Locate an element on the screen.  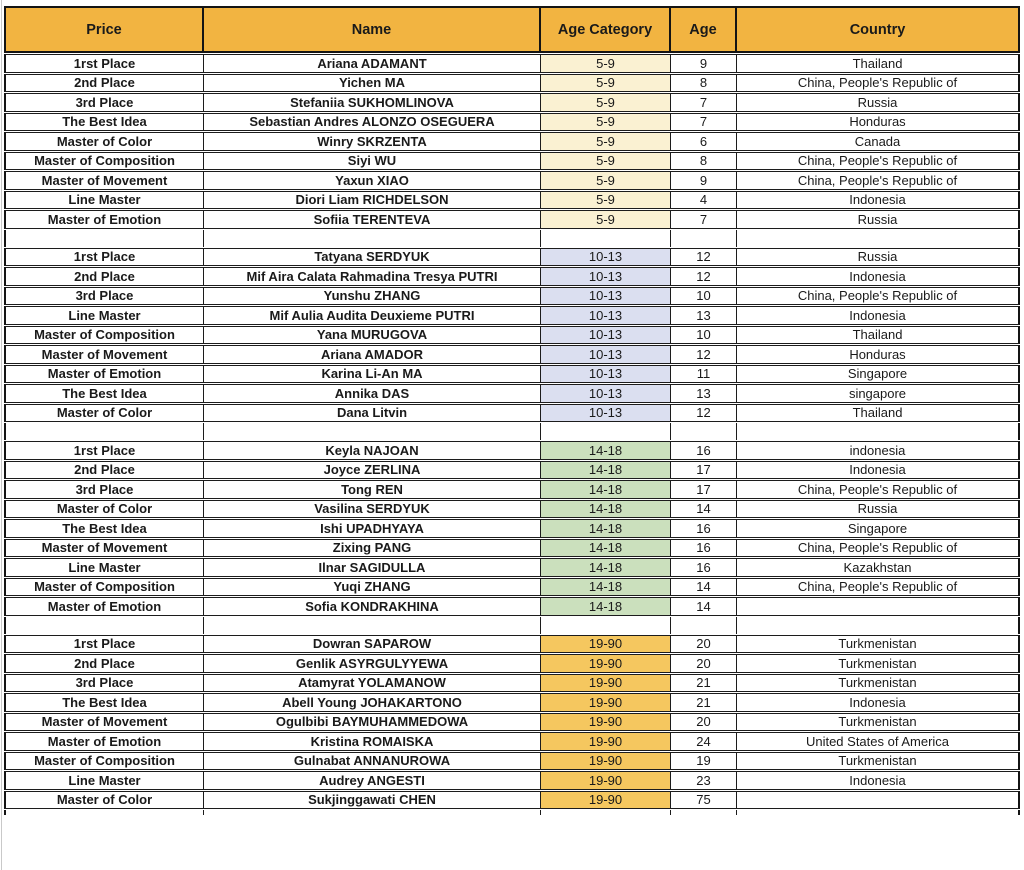
name-cell: Vasilina SERDYUK is located at coordinates (372, 508).